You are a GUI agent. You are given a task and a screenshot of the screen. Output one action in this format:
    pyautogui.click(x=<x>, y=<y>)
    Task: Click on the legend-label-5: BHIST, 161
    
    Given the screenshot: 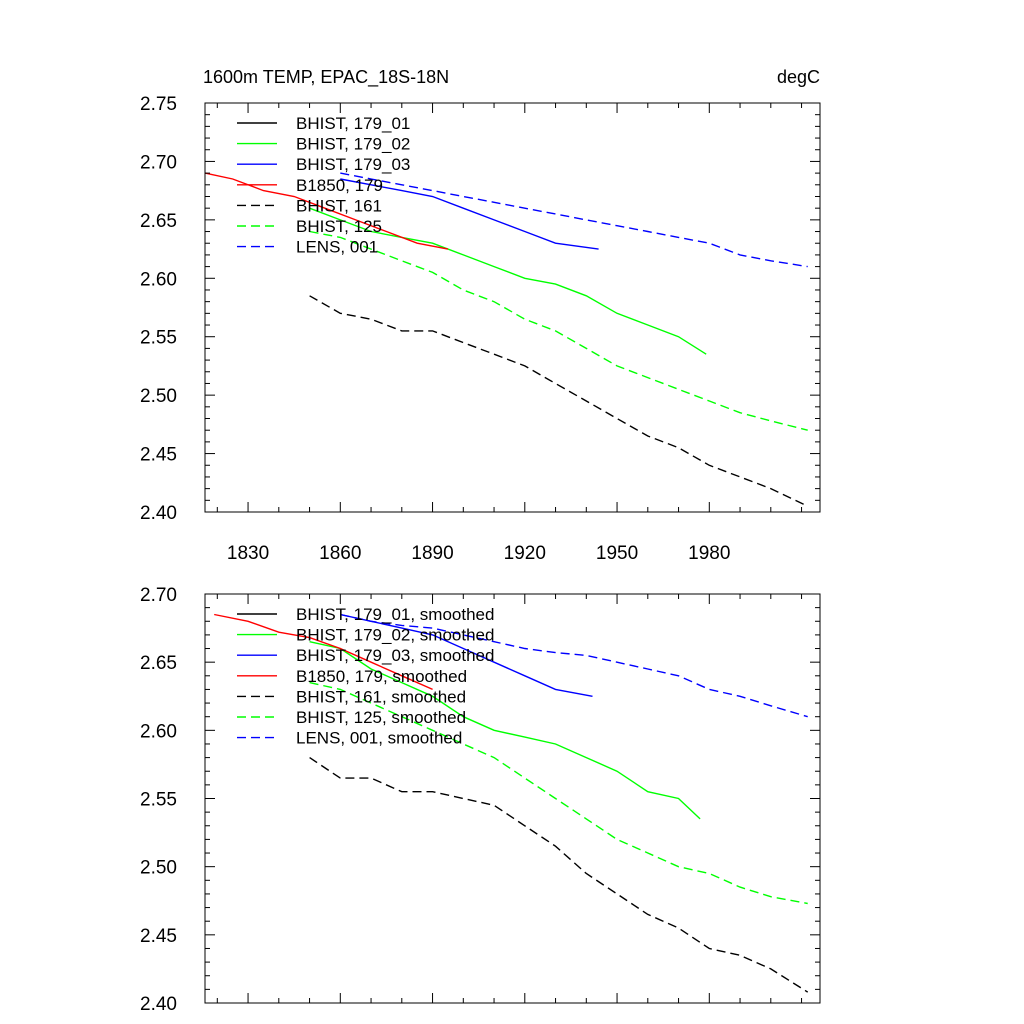 What is the action you would take?
    pyautogui.click(x=339, y=205)
    